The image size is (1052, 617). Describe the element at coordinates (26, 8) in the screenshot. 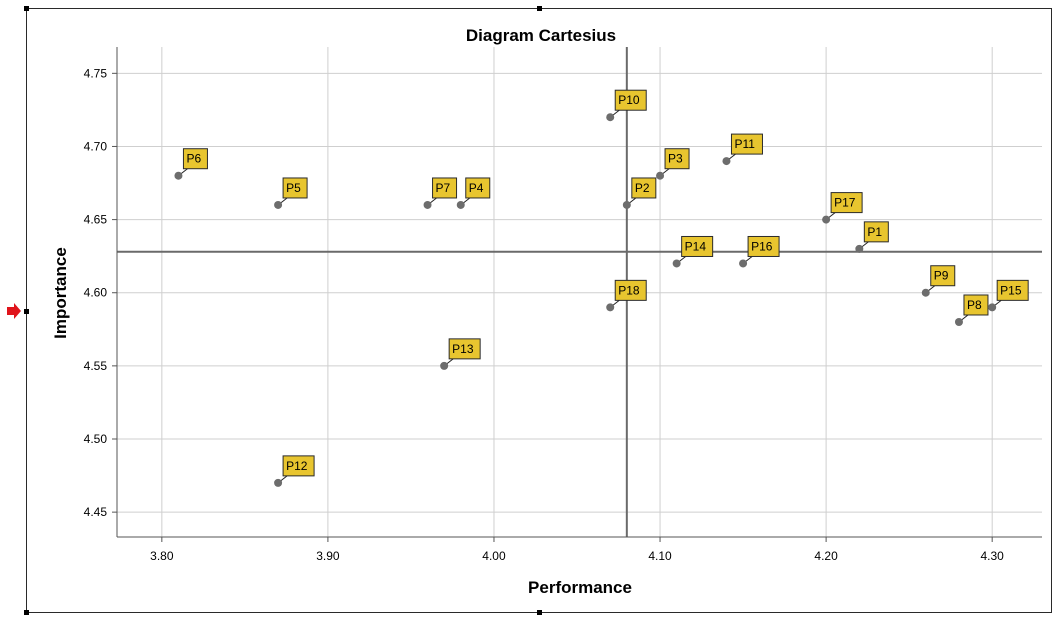

I see `resize-handle-top-left` at that location.